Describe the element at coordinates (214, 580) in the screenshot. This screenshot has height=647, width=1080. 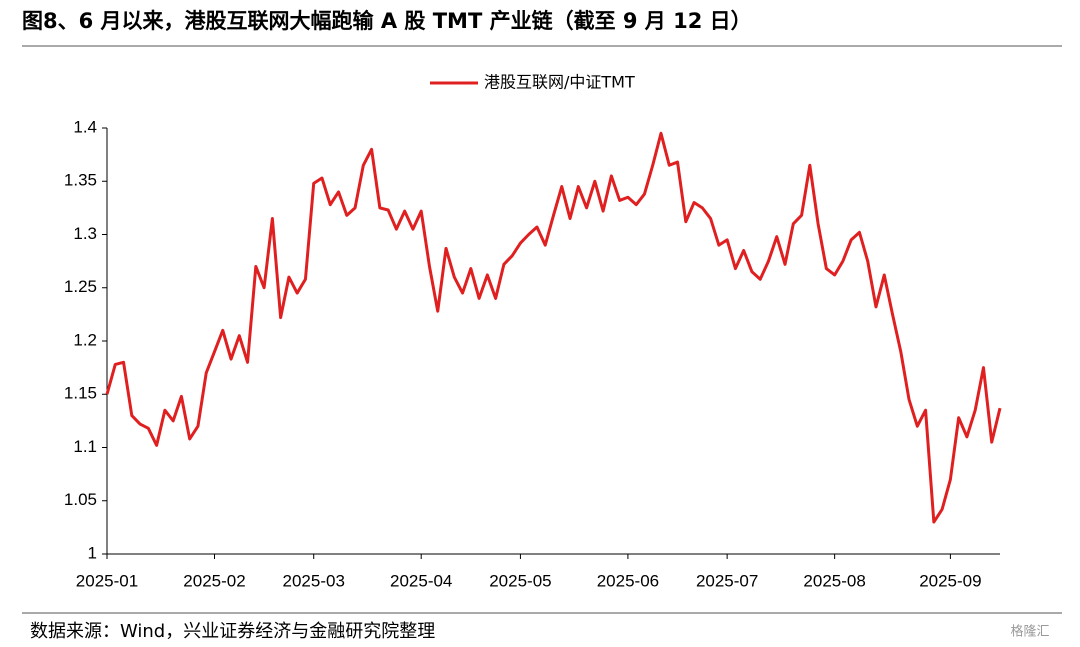
I see `x-tick-label: 2025-02` at that location.